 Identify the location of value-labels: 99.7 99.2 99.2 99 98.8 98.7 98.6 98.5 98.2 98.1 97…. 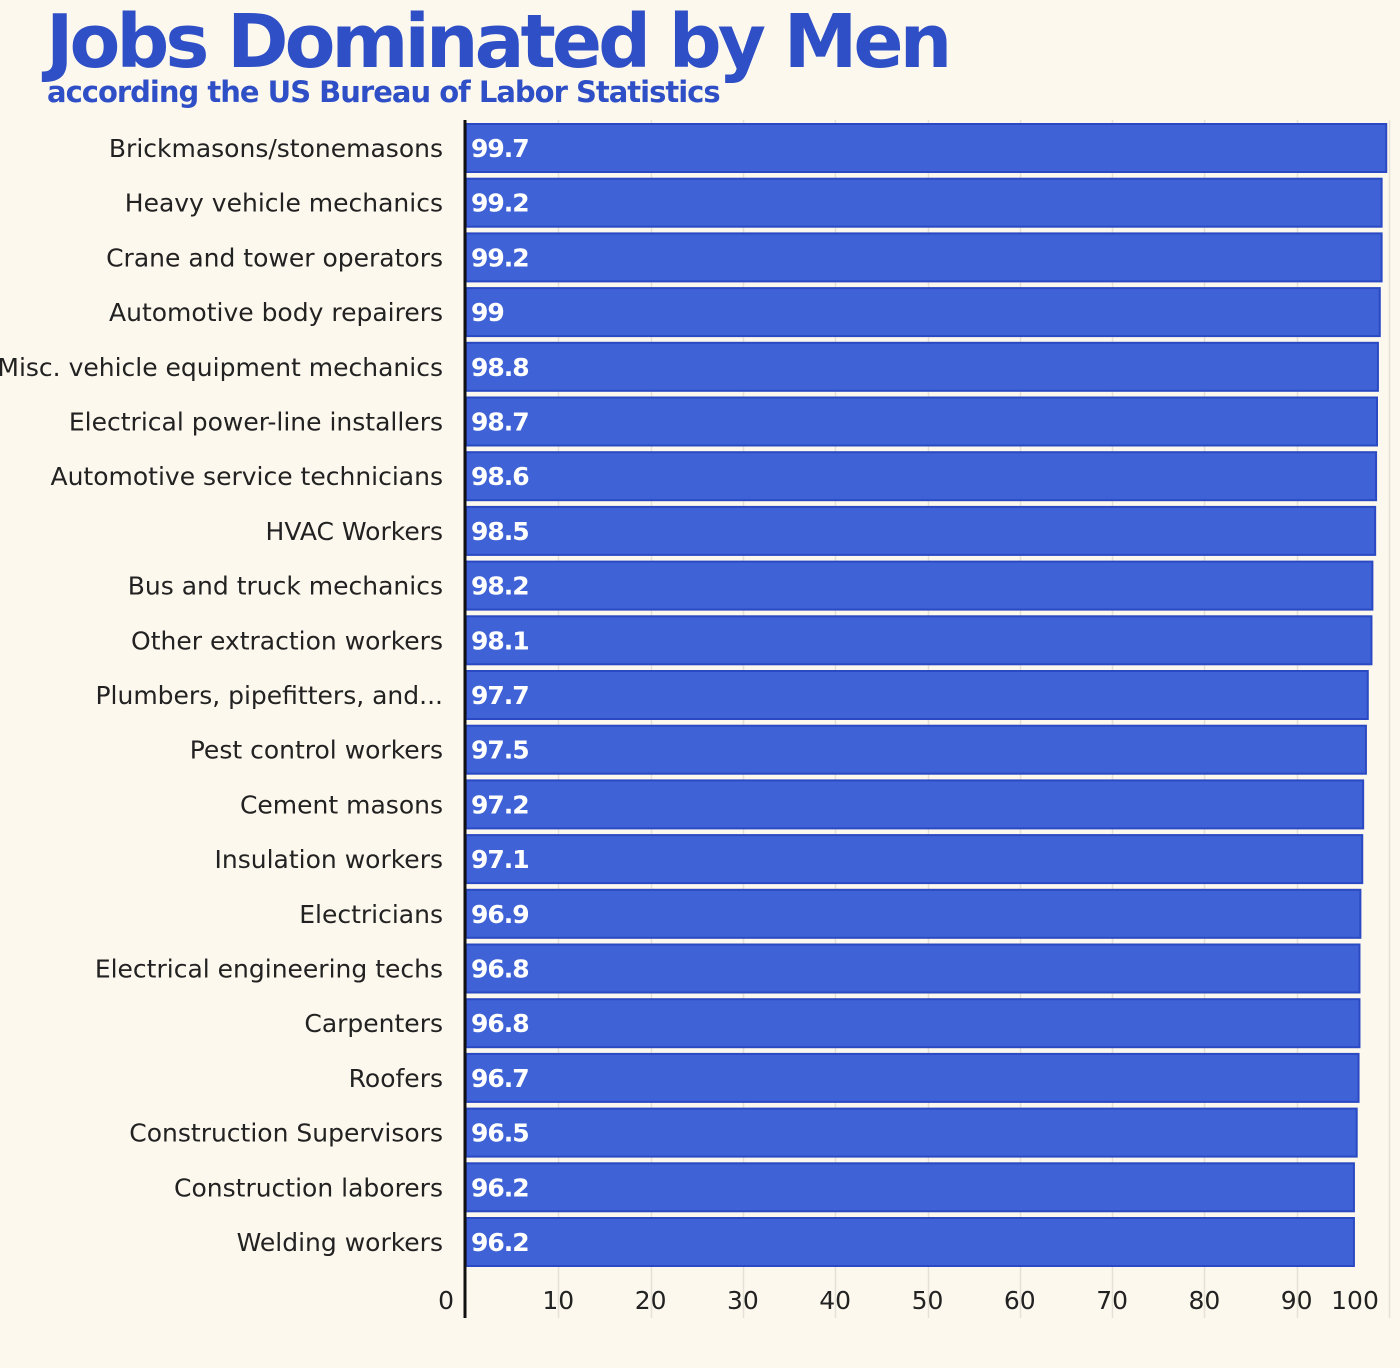
(500, 695).